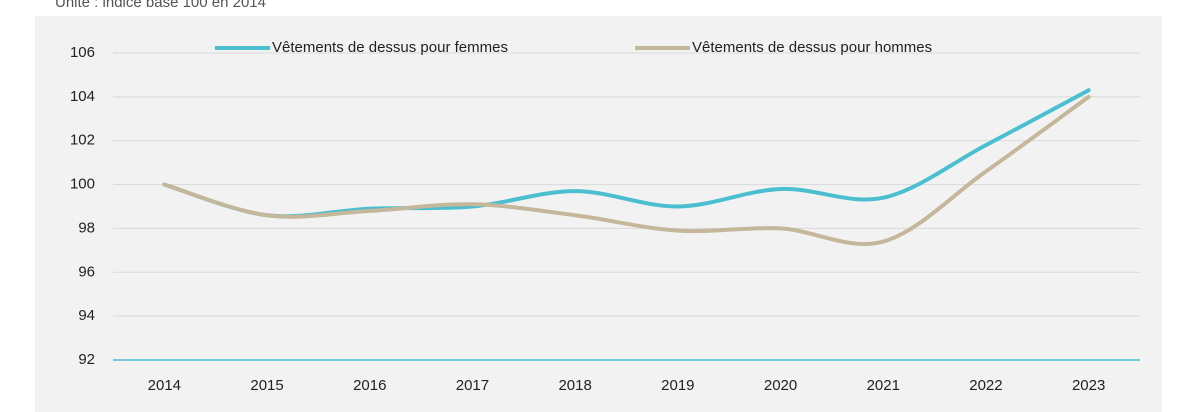 The height and width of the screenshot is (412, 1182). Describe the element at coordinates (677, 385) in the screenshot. I see `x-tick-label: 2019` at that location.